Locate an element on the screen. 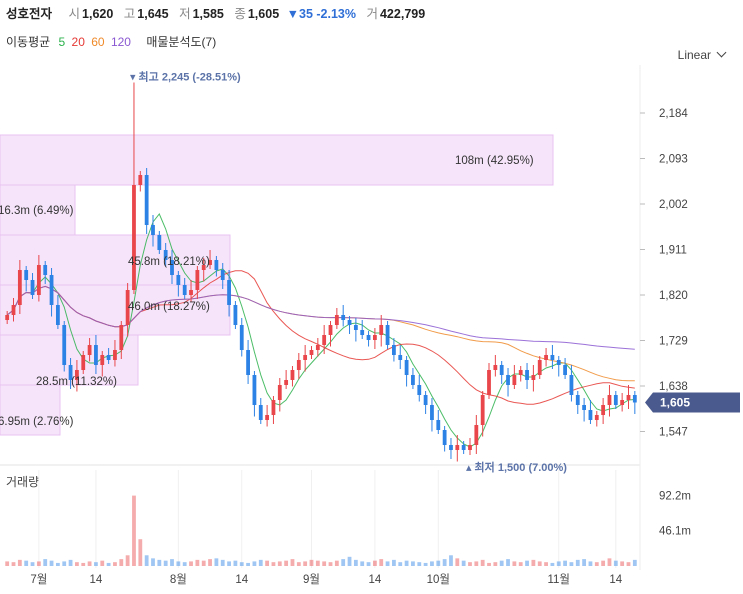  scale-mode-dropdown: Linear is located at coordinates (702, 54).